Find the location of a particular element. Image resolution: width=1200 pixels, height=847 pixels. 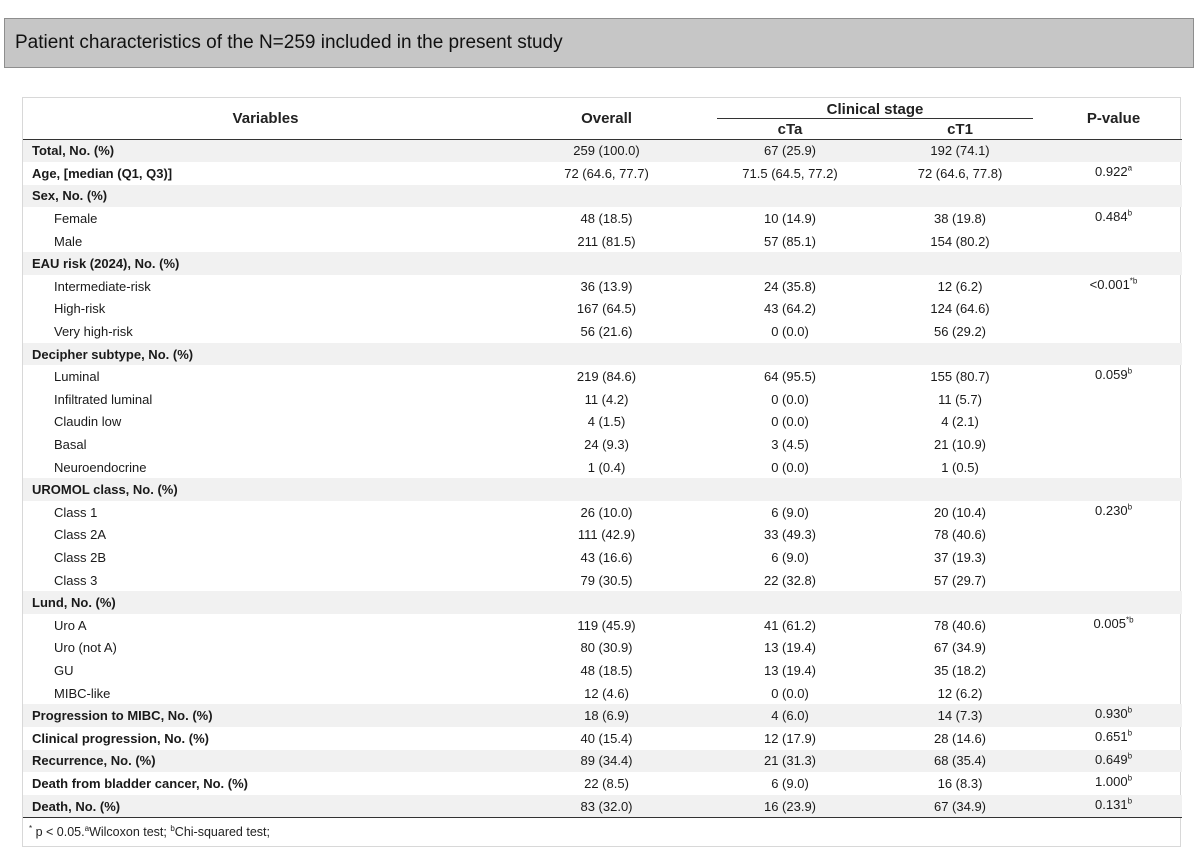

cell-cta: 33 (49.3) is located at coordinates (790, 535).